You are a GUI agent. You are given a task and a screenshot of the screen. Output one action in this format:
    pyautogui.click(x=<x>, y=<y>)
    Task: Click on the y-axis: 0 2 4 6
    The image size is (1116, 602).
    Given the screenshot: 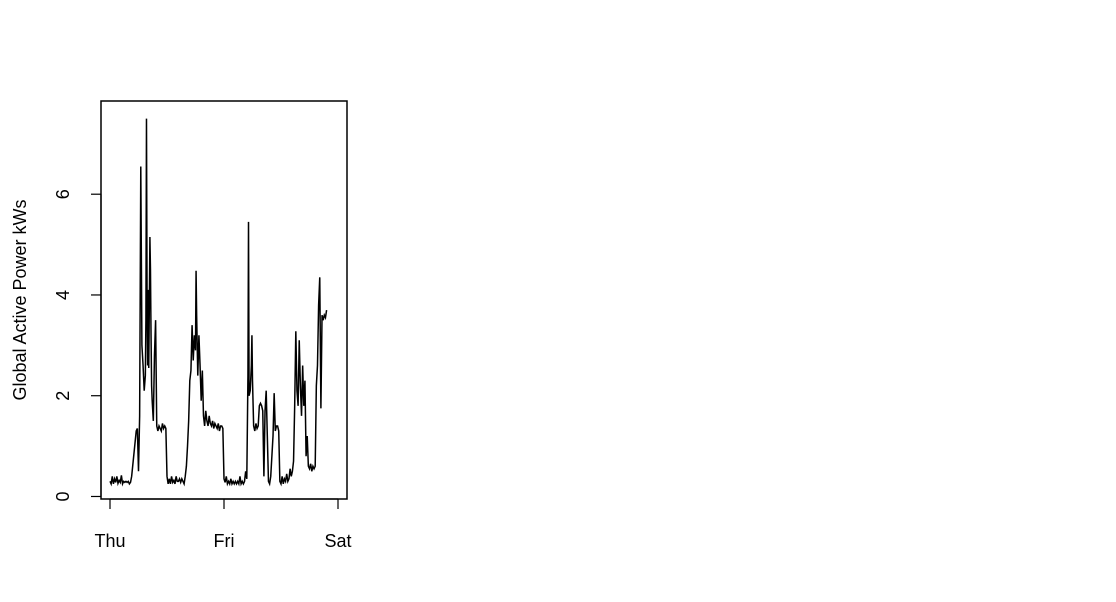 What is the action you would take?
    pyautogui.click(x=77, y=345)
    